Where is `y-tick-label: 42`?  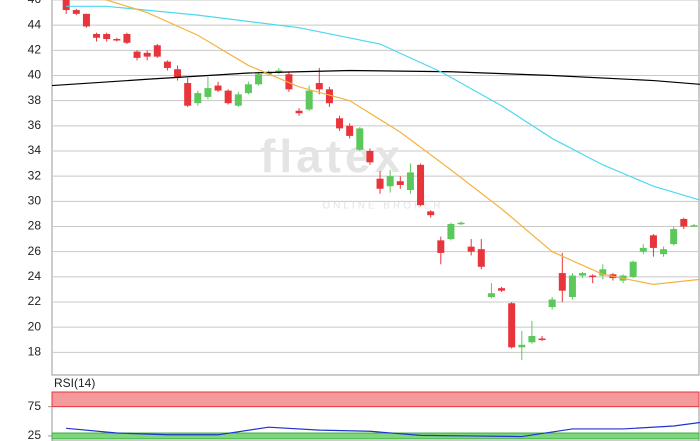
y-tick-label: 42 is located at coordinates (35, 50).